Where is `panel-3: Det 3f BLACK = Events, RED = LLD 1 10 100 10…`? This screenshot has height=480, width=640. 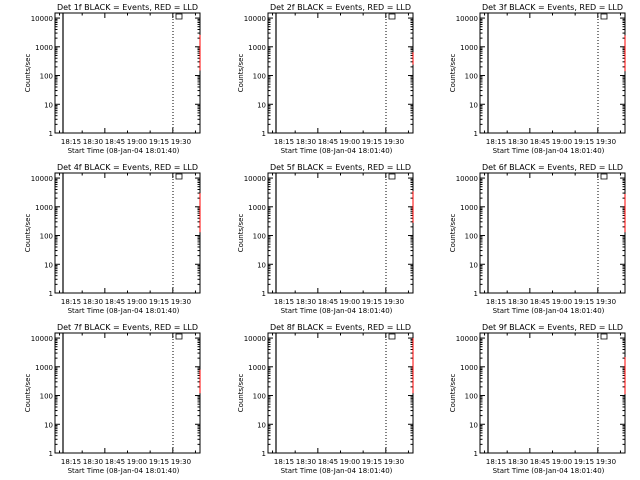 panel-3: Det 3f BLACK = Events, RED = LLD 1 10 100 10… is located at coordinates (537, 79).